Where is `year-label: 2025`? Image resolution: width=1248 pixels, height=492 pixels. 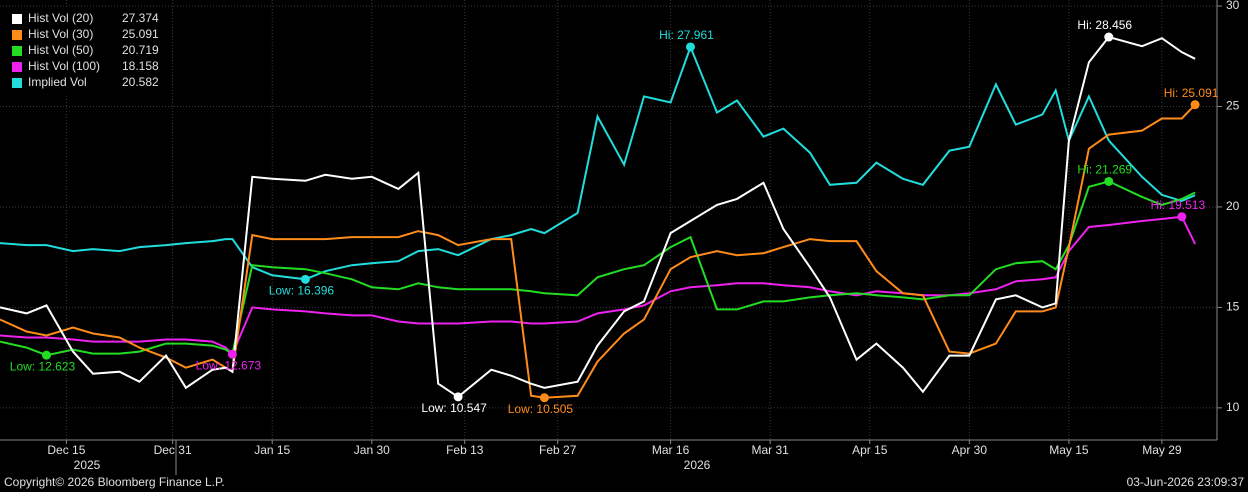
year-label: 2025 is located at coordinates (87, 465).